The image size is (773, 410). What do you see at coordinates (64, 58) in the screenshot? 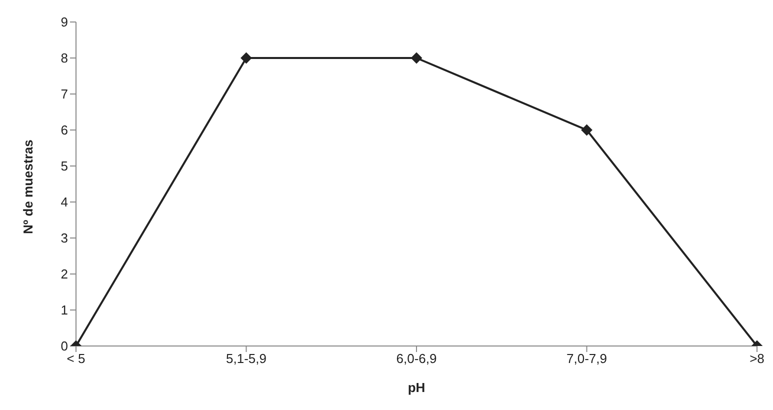
I see `y-tick-label: 8` at bounding box center [64, 58].